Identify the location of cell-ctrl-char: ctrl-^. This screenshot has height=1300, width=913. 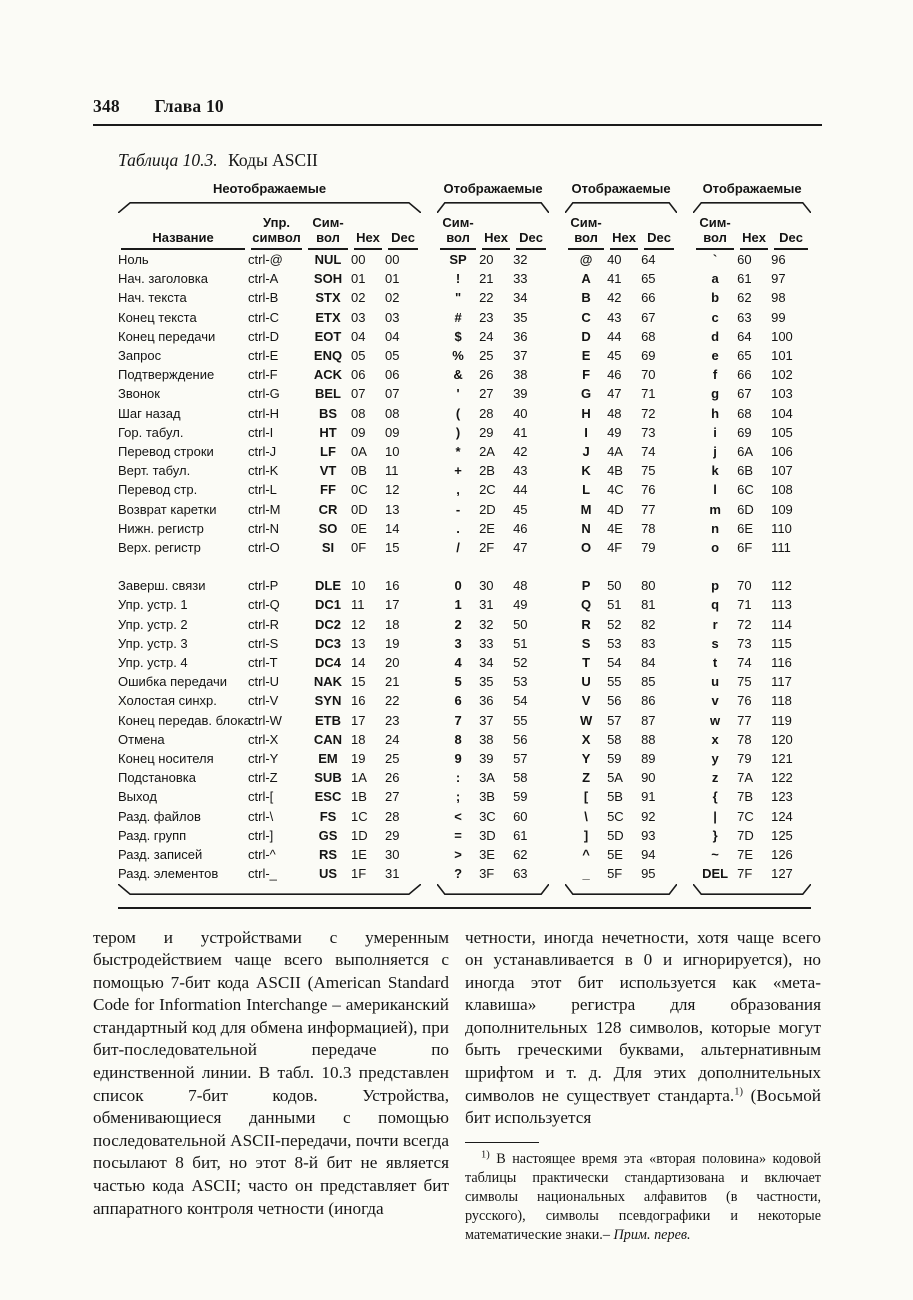
(262, 855).